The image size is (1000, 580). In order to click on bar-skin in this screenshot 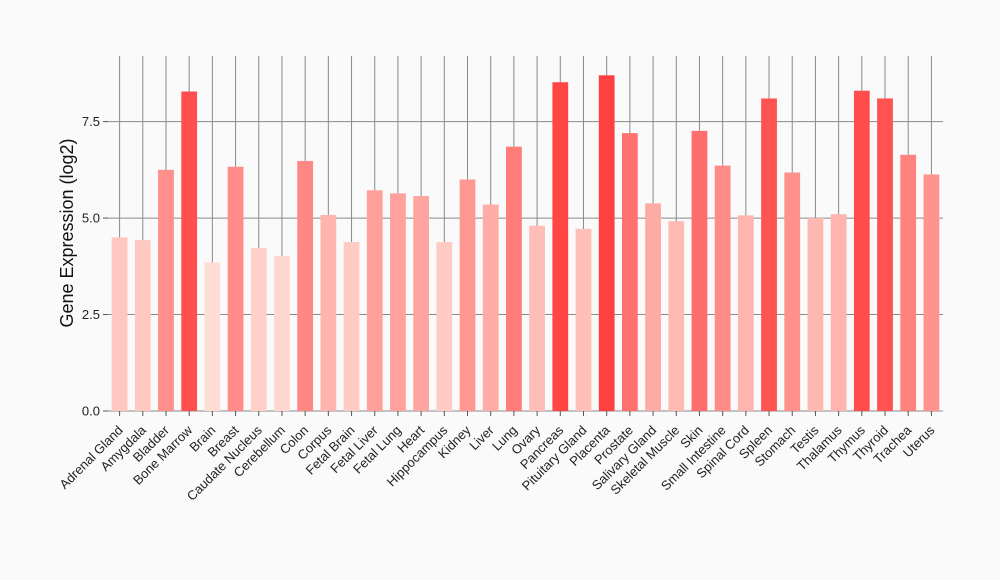, I will do `click(699, 270)`.